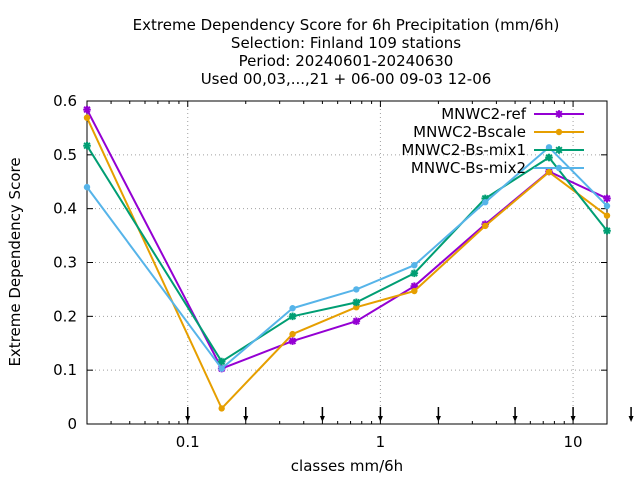  I want to click on legend-label: MNWC2-ref, so click(483, 114).